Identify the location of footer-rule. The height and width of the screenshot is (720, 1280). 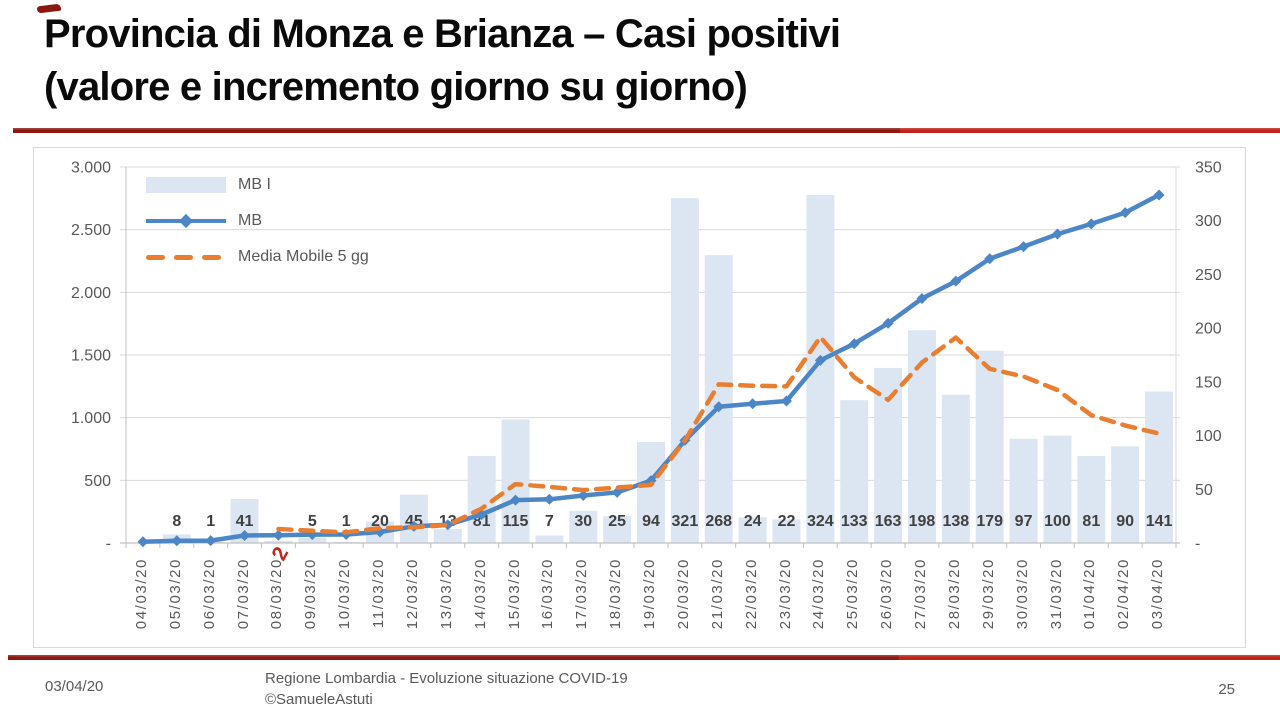
(644, 657).